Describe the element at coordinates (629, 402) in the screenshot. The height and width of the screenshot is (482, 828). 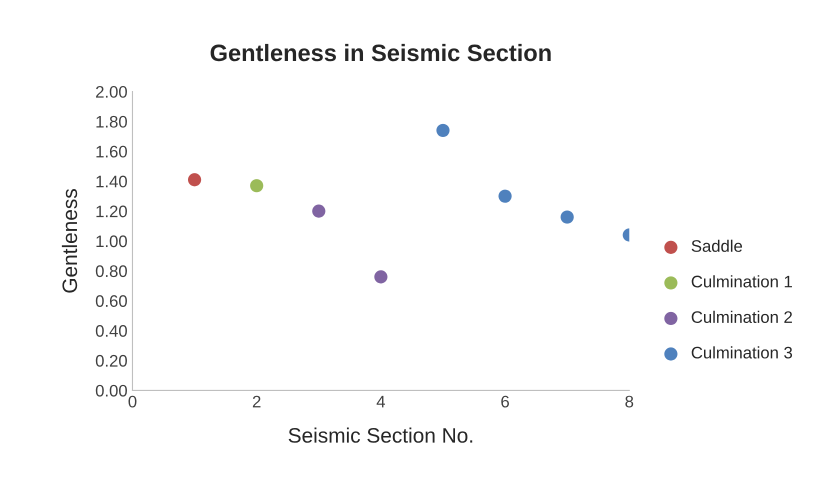
I see `x-tick-label: 8` at that location.